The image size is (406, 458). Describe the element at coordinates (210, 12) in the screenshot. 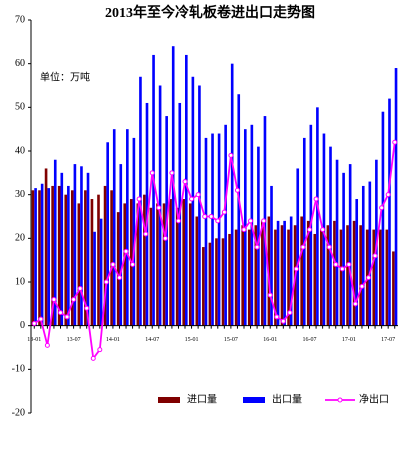

I see `chart-title: 2013年至今冷轧板卷进出口走势图` at that location.